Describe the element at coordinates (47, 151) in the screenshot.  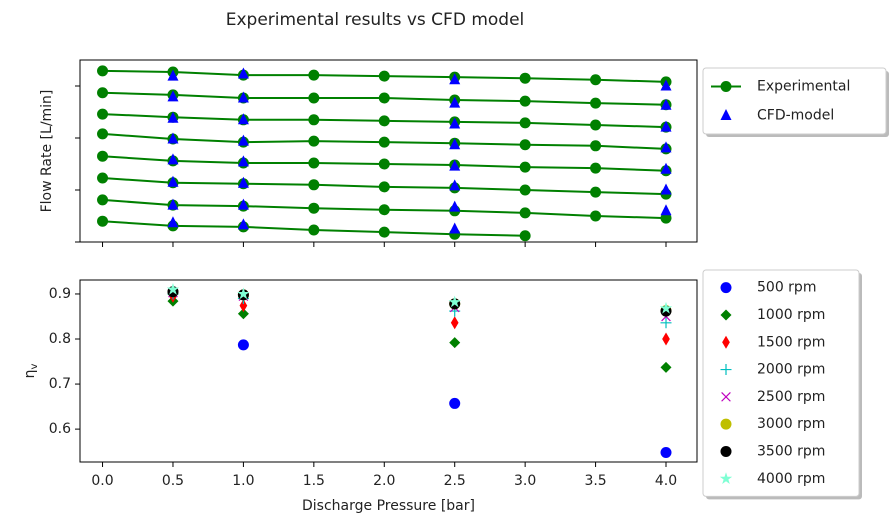
I see `y-axis-label: Flow Rate [L/min]` at that location.